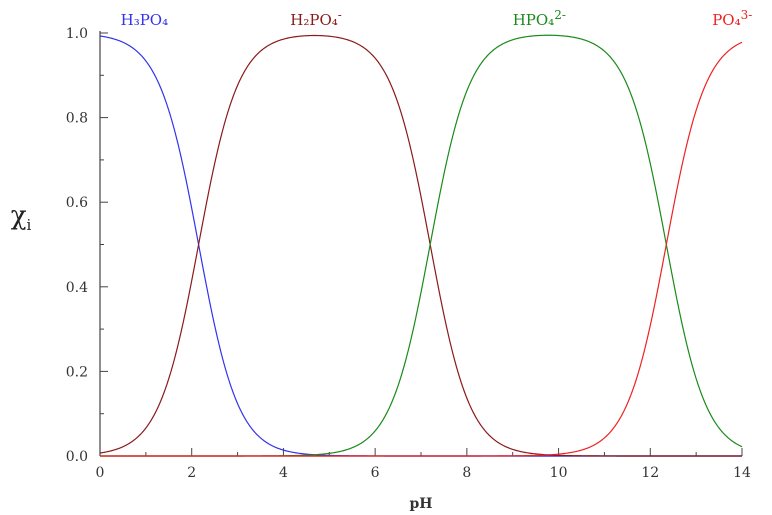 The height and width of the screenshot is (515, 772). Describe the element at coordinates (100, 473) in the screenshot. I see `x-tick-label: 0` at that location.